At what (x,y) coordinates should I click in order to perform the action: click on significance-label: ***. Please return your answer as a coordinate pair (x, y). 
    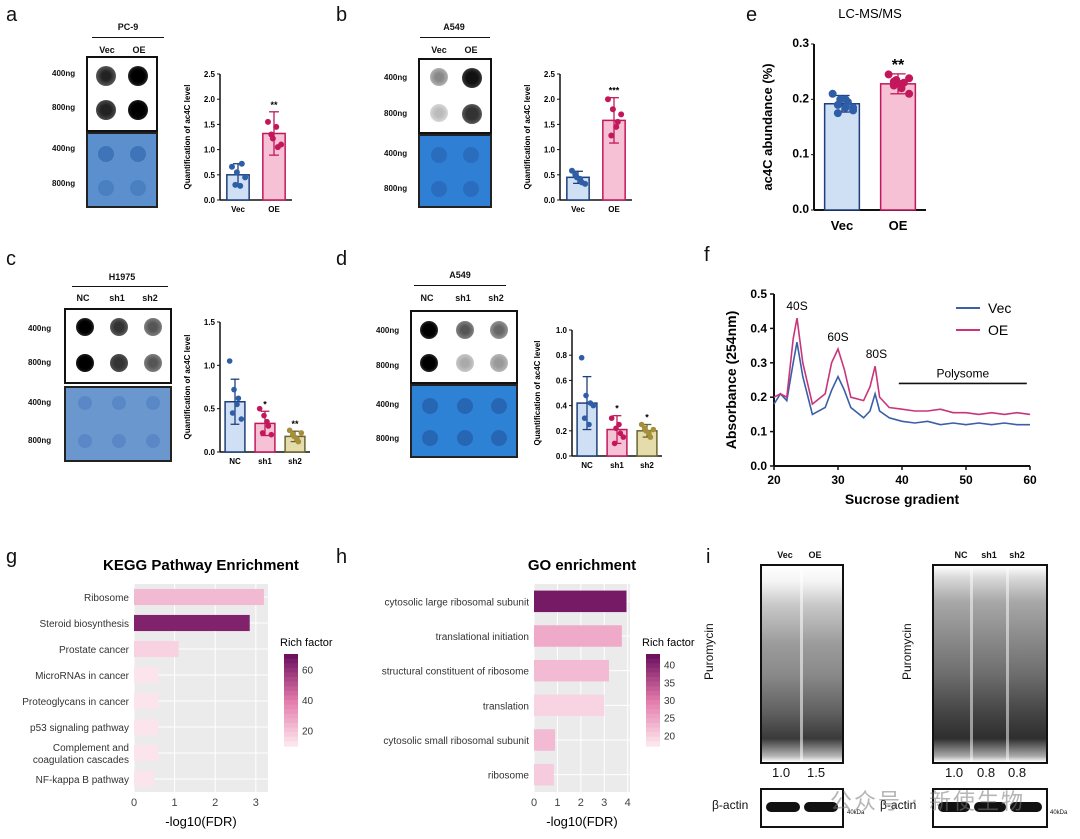
    Looking at the image, I should click on (614, 91).